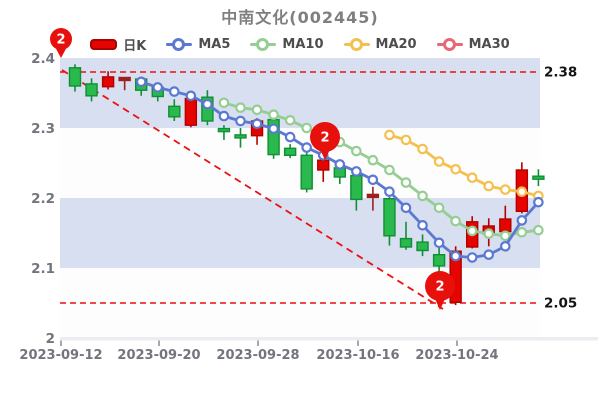  I want to click on chart-legend: 日K MA5 MA10 MA20 MA30, so click(300, 44).